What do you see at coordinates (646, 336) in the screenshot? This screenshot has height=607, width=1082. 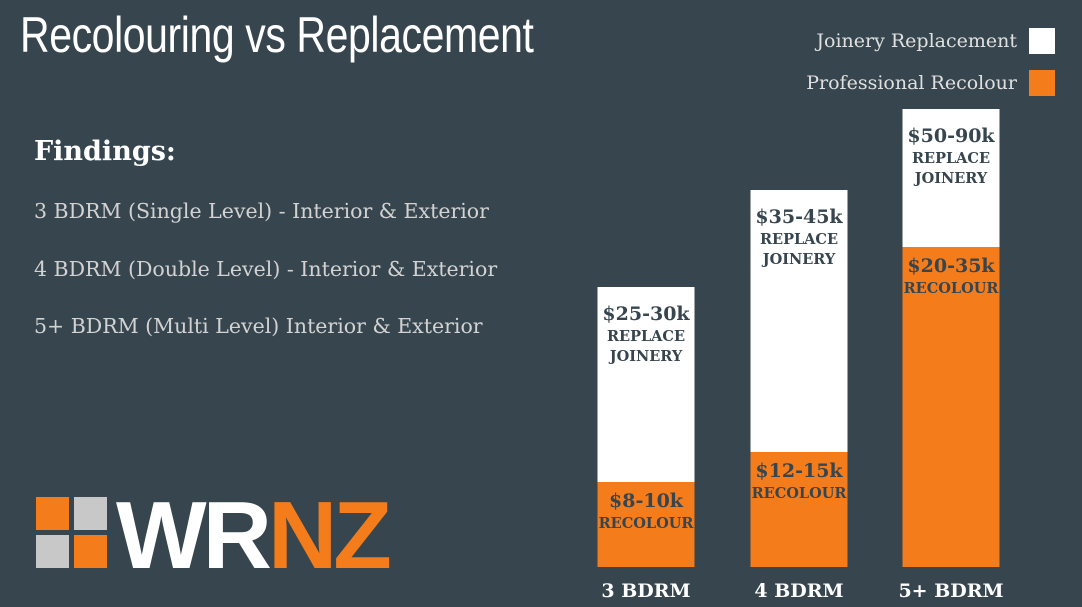 I see `data-sublabel-replace-1: REPLACE` at bounding box center [646, 336].